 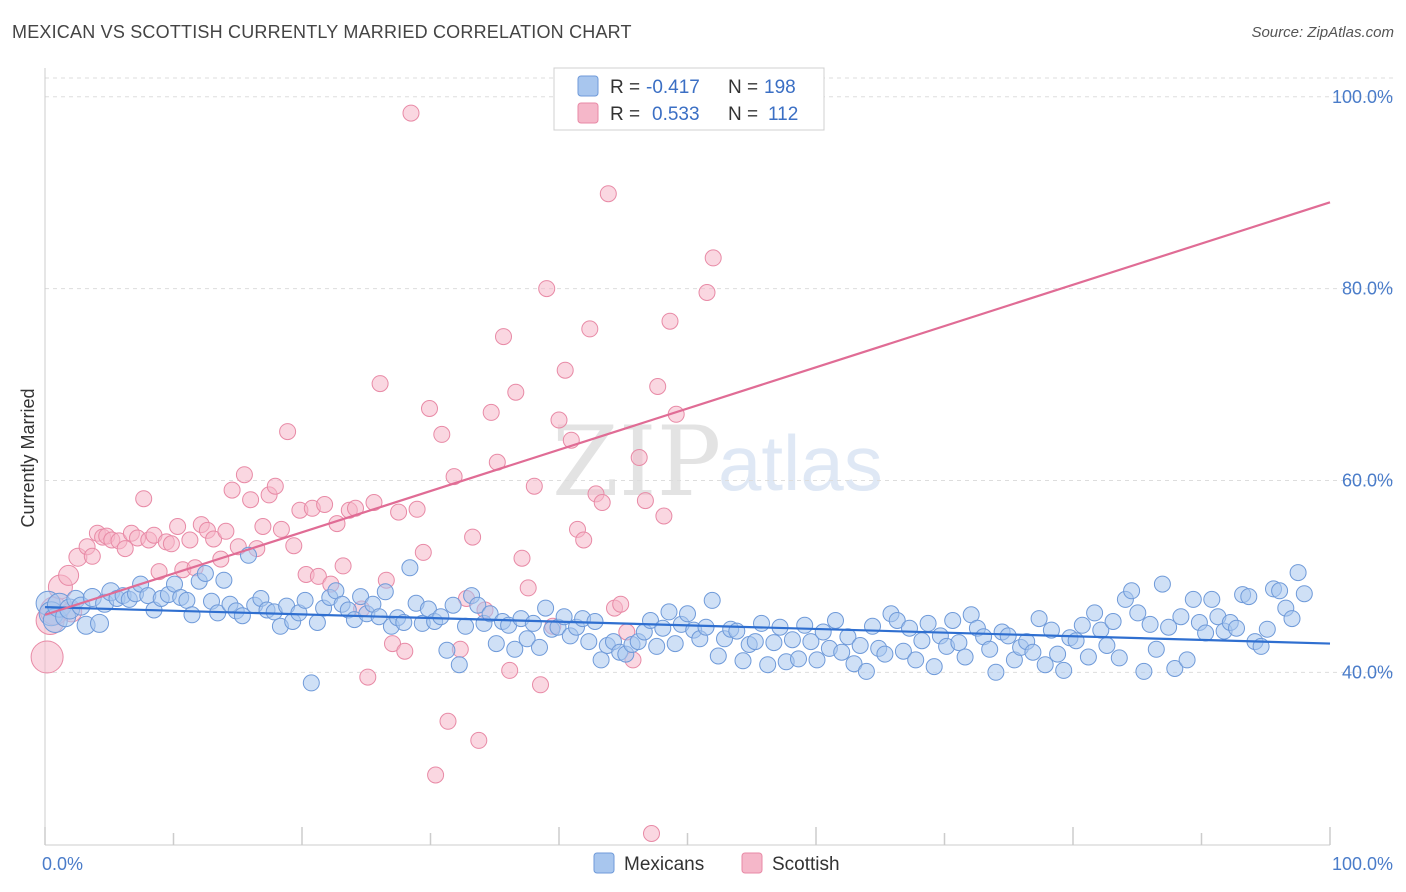 What do you see at coordinates (588, 113) in the screenshot?
I see `legend-pink-swatch` at bounding box center [588, 113].